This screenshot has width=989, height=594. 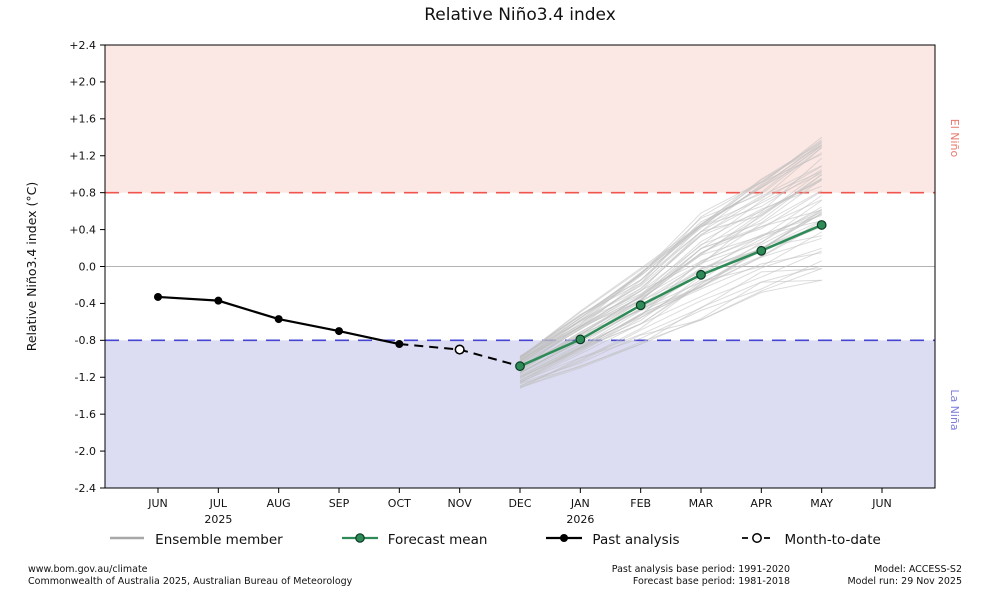 I want to click on y-axis-label: Relative Niño3.4 index (°C), so click(x=31, y=267).